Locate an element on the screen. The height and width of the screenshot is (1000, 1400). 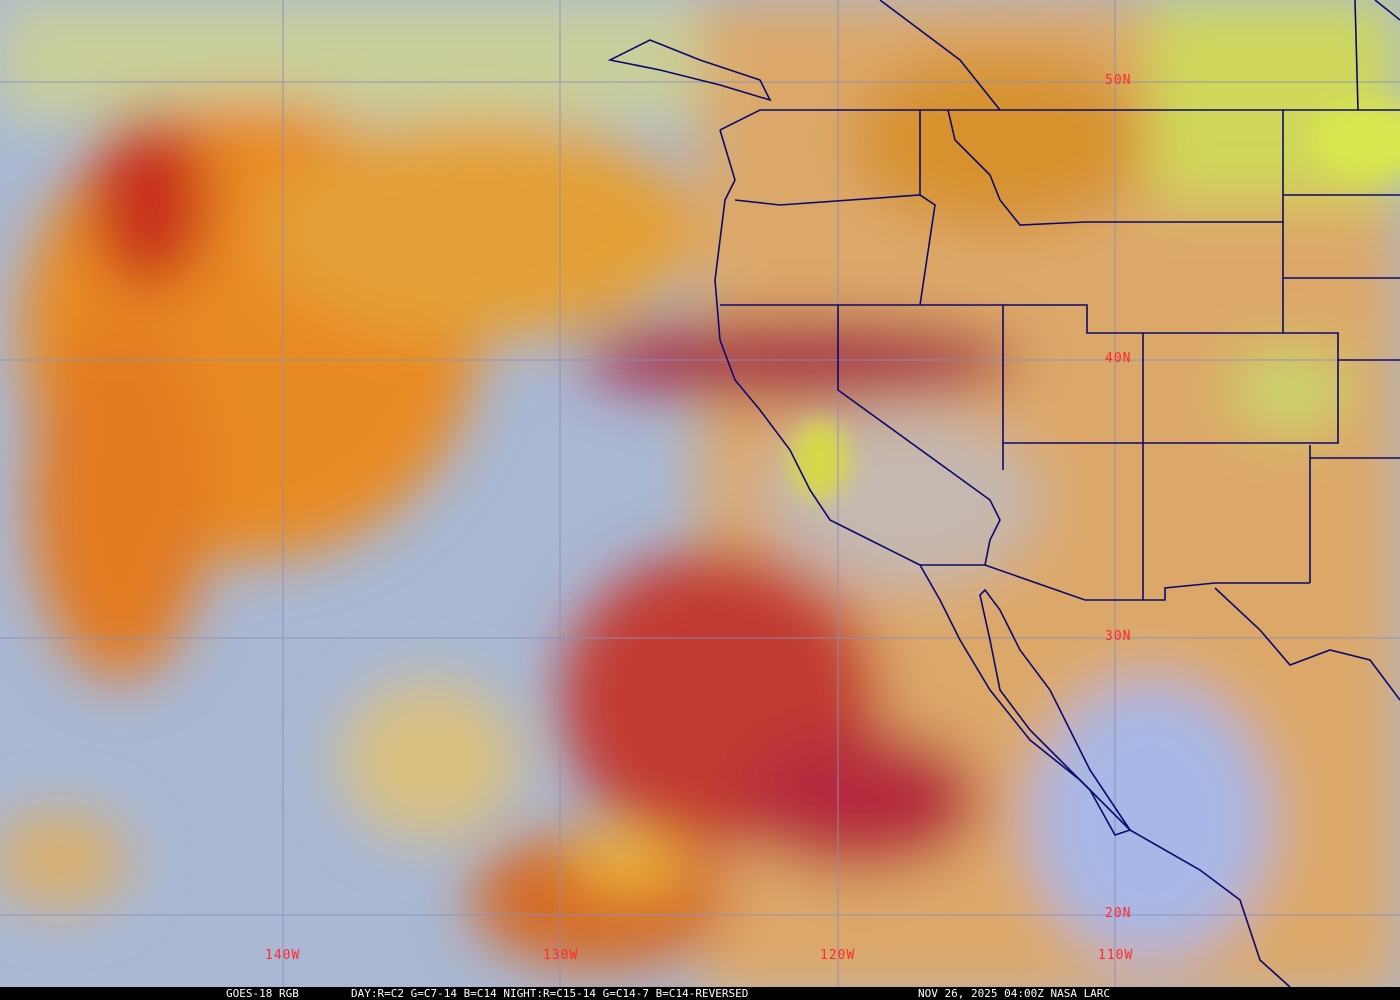
lon-label-110w: 110W is located at coordinates (1116, 955).